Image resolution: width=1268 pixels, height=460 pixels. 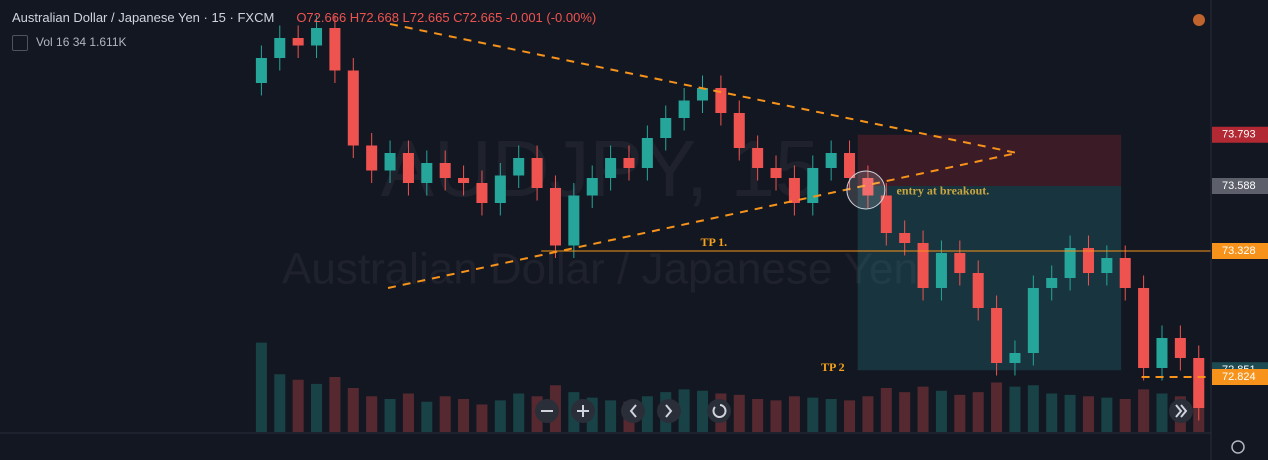 I want to click on left-icon, so click(x=633, y=411).